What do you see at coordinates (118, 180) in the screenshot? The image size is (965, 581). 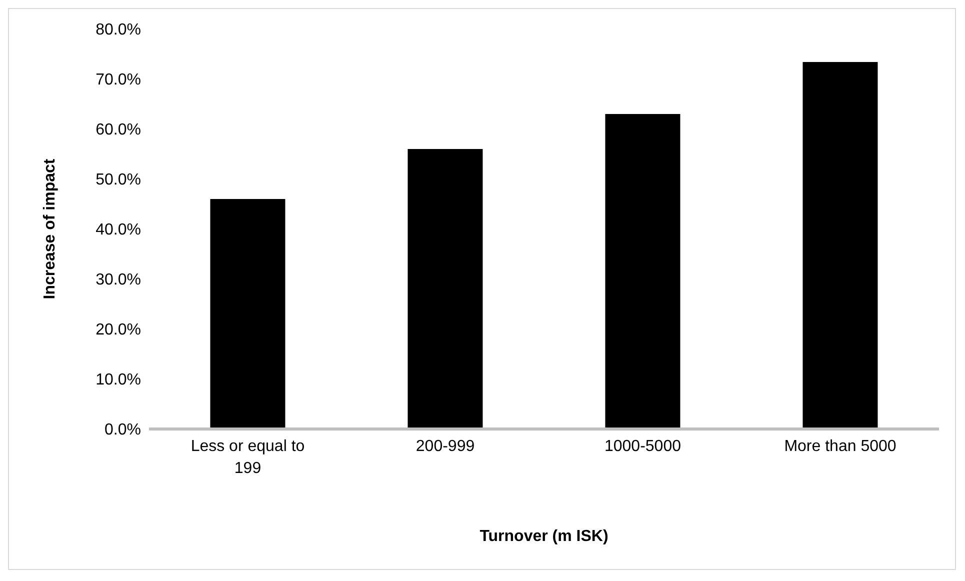 I see `y-tick-label: 50.0%` at bounding box center [118, 180].